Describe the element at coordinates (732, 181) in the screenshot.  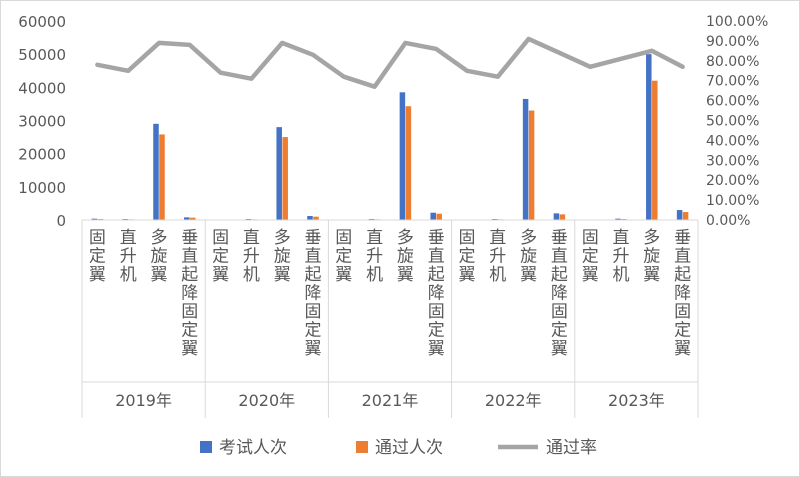
I see `y-right-tick-label: 20.00%` at that location.